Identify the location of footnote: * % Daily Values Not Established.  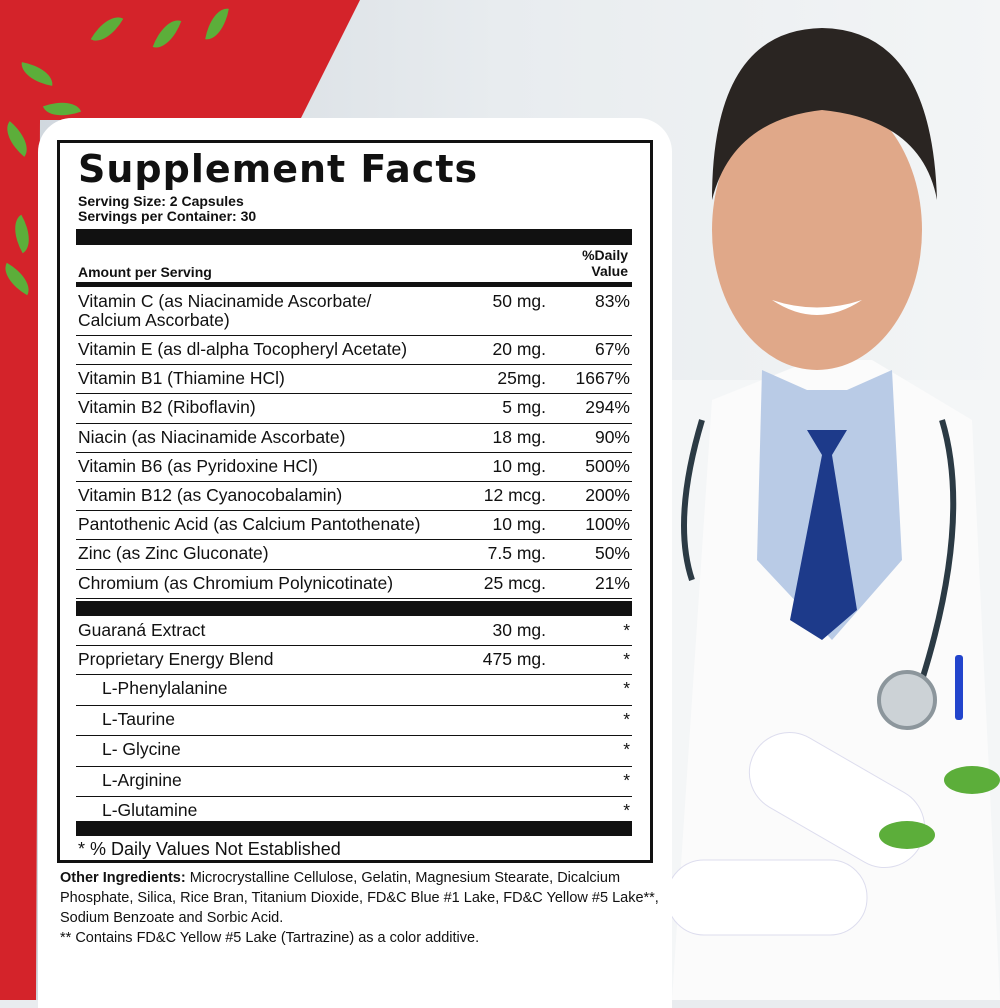
(209, 849).